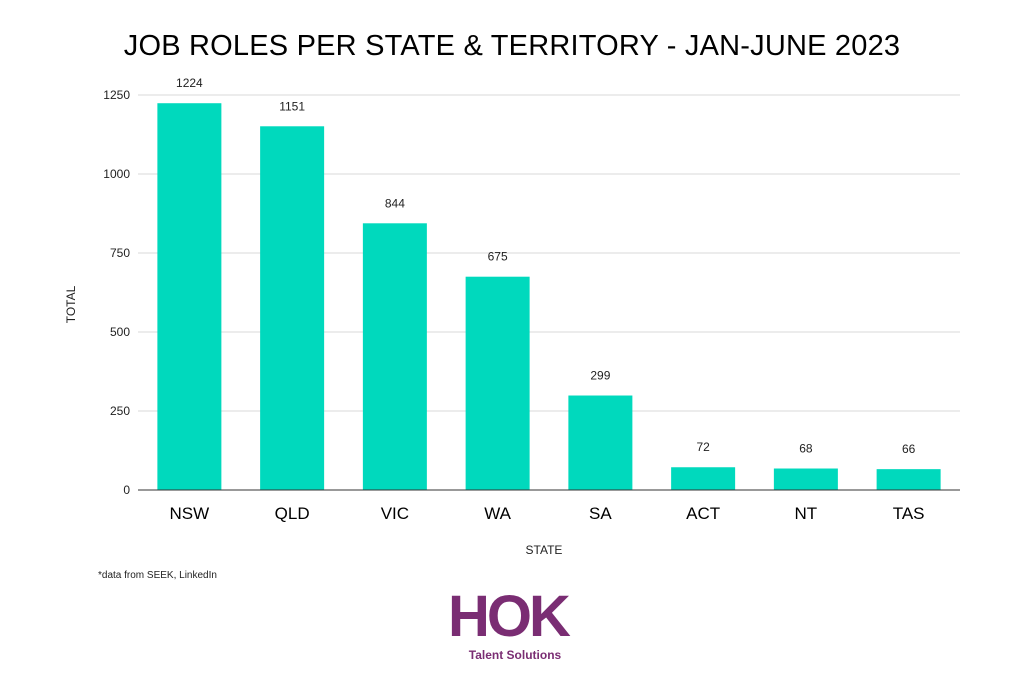 This screenshot has width=1024, height=683. I want to click on bar-nsw, so click(189, 296).